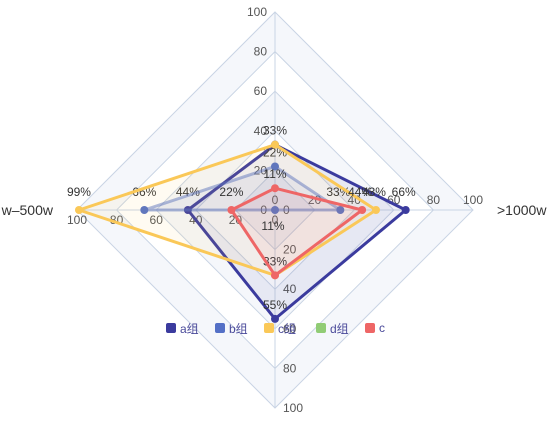 This screenshot has height=425, width=550. Describe the element at coordinates (275, 131) in the screenshot. I see `data-label: 33%` at that location.